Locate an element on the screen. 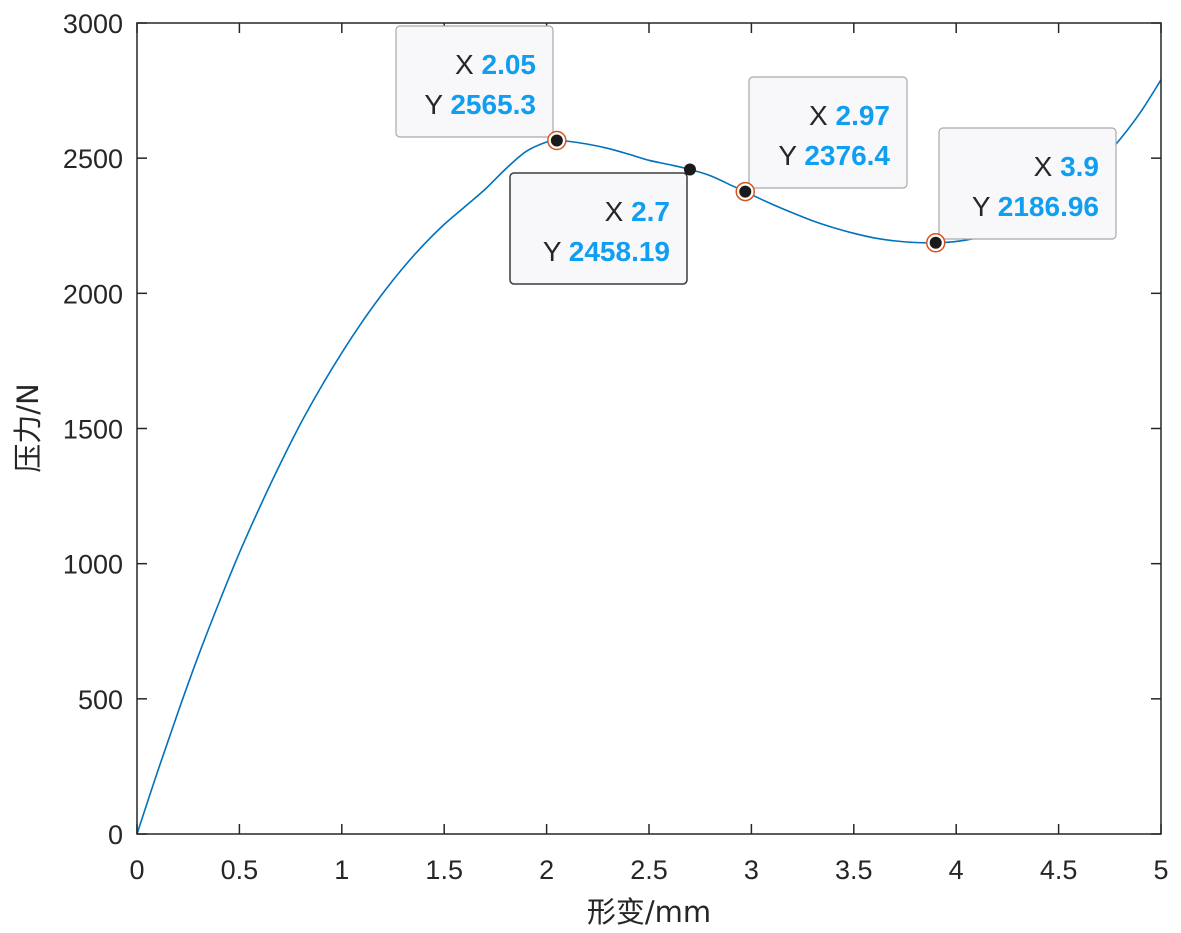  datatip-y-value: 2186.96 is located at coordinates (1048, 206).